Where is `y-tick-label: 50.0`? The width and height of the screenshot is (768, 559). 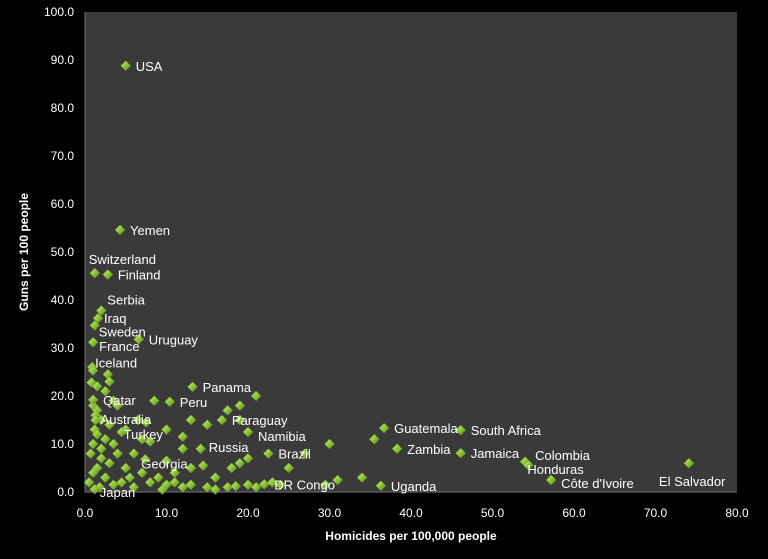 y-tick-label: 50.0 is located at coordinates (63, 252).